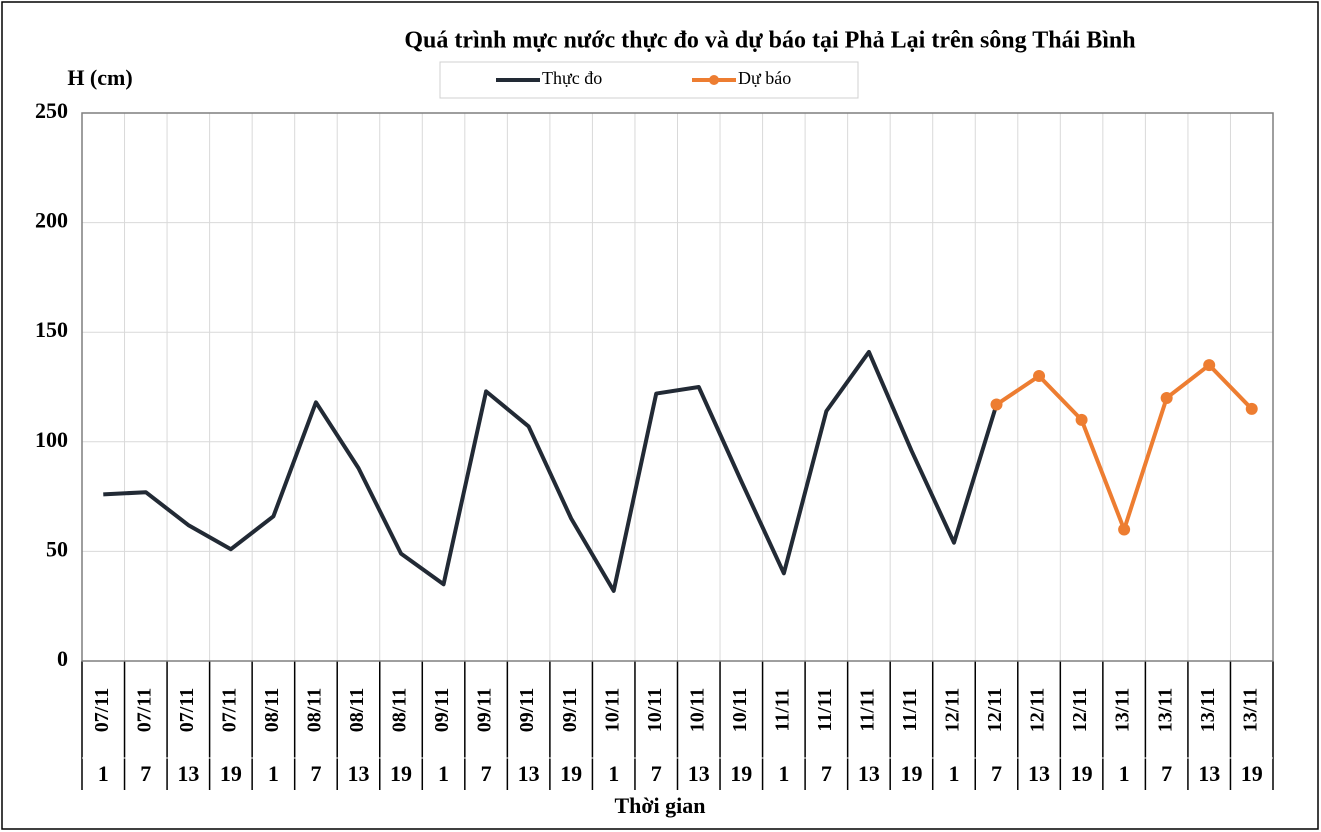 The image size is (1321, 832). Describe the element at coordinates (51, 329) in the screenshot. I see `y-tick-label: 150` at that location.